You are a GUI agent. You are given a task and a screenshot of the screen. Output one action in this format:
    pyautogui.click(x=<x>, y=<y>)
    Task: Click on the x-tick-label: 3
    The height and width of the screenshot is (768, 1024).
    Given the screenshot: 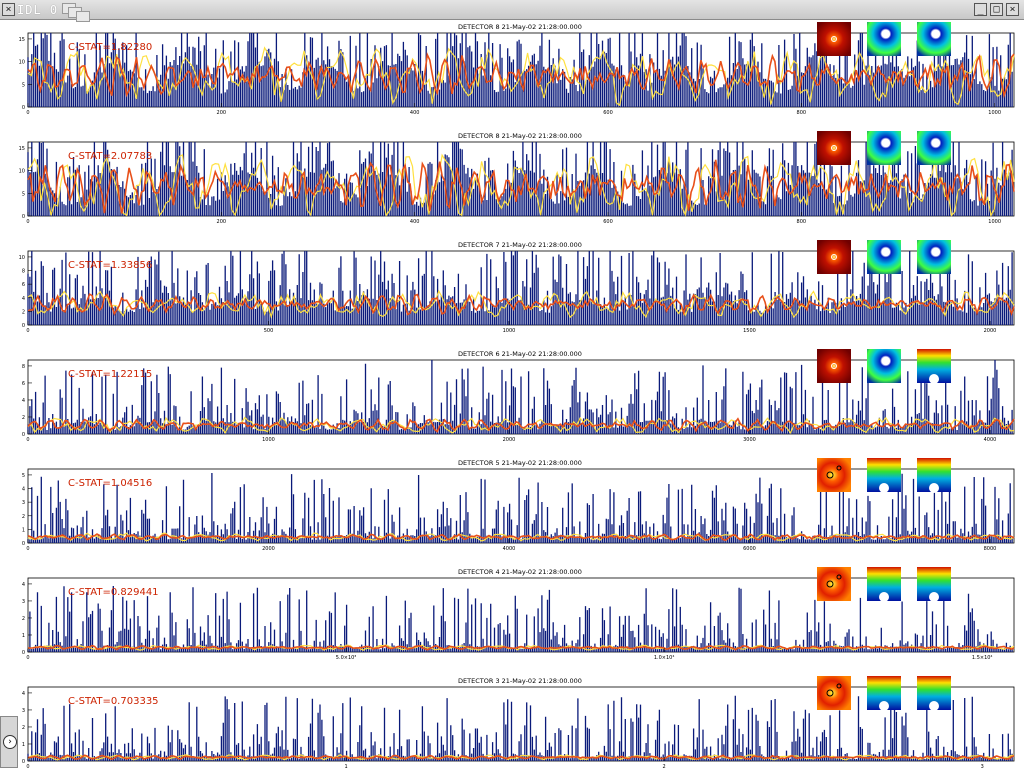 What is the action you would take?
    pyautogui.click(x=982, y=766)
    